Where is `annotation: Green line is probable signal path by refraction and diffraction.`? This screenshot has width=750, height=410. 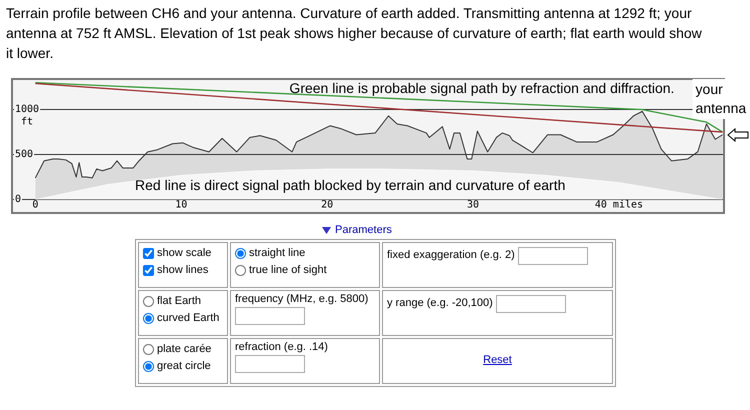 annotation: Green line is probable signal path by refraction and diffraction. is located at coordinates (481, 88).